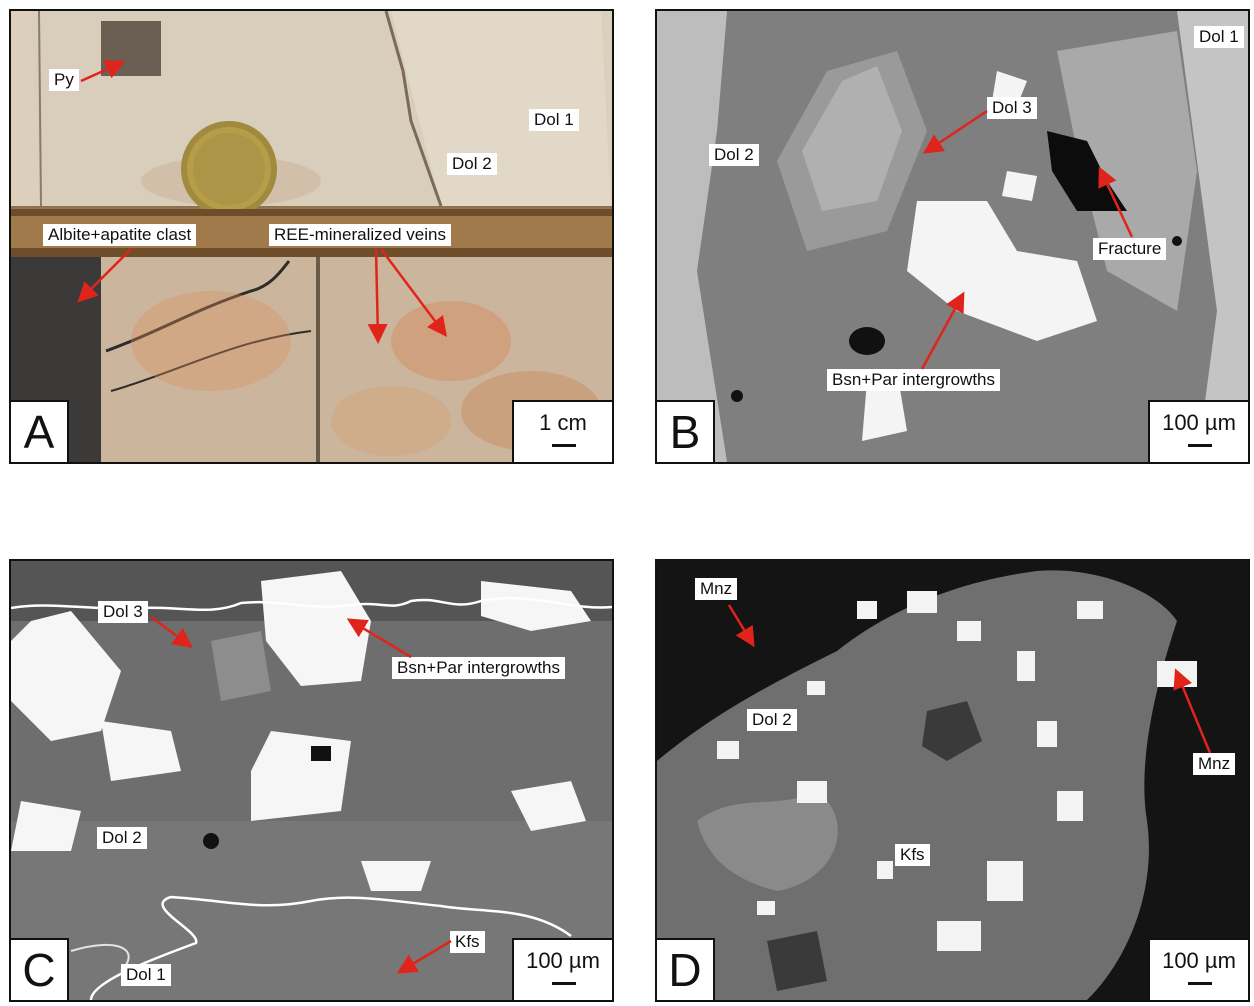 The image size is (1254, 1006). Describe the element at coordinates (64, 80) in the screenshot. I see `label-py: Py` at that location.